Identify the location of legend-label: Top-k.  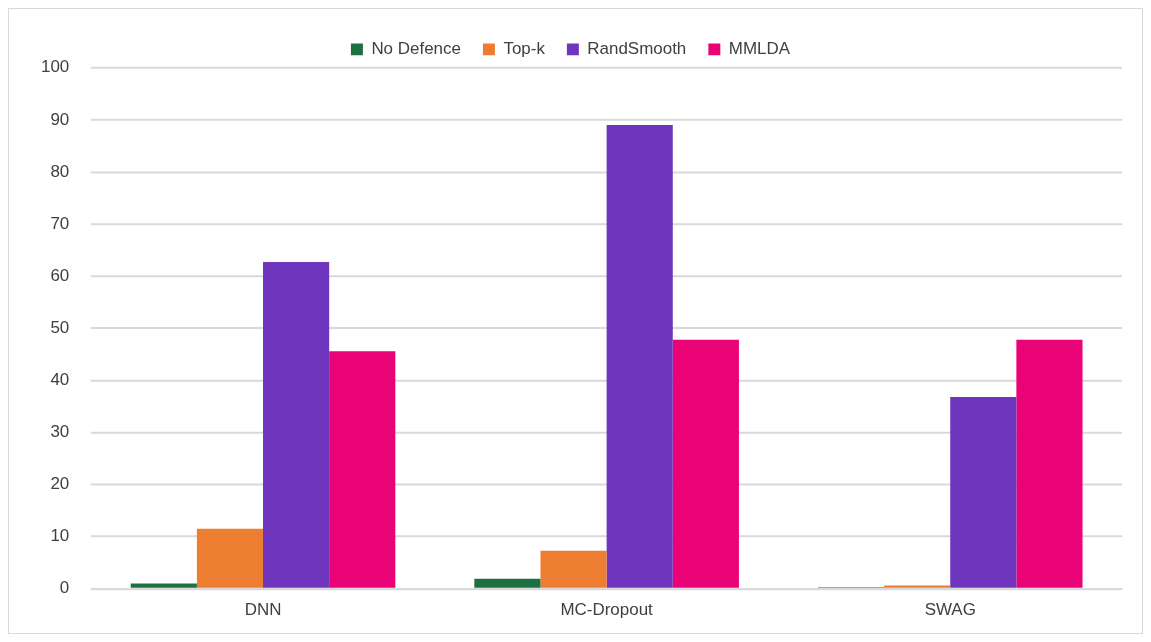
(524, 49).